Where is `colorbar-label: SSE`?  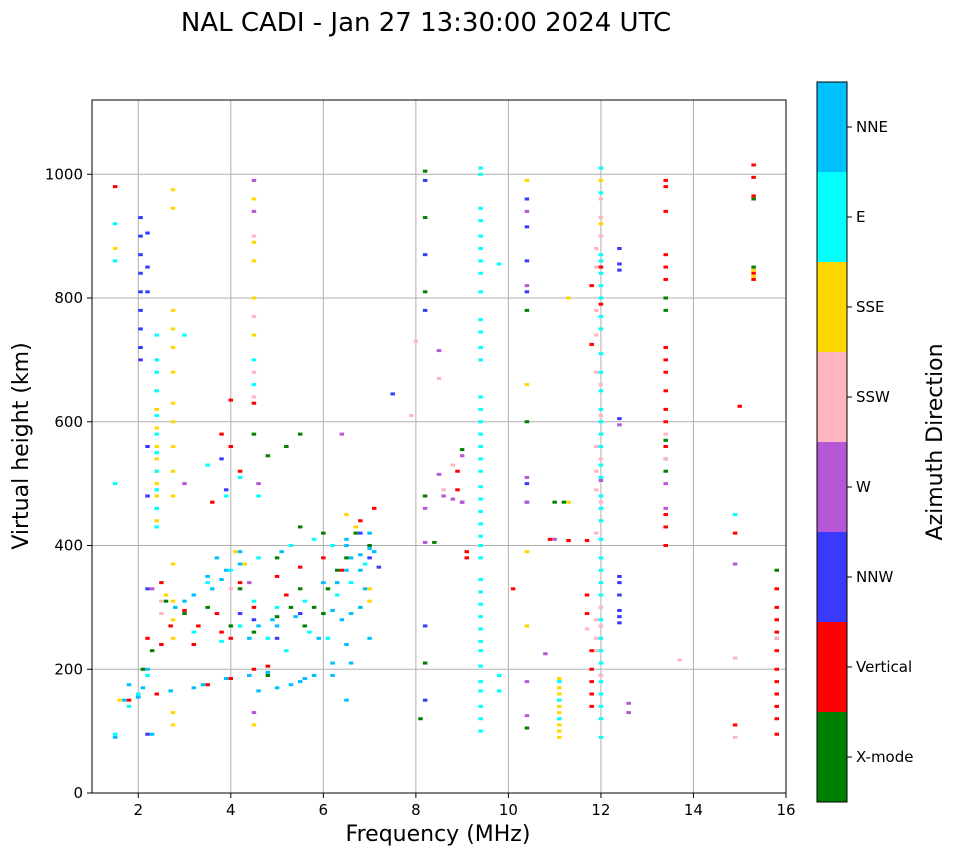 colorbar-label: SSE is located at coordinates (870, 307).